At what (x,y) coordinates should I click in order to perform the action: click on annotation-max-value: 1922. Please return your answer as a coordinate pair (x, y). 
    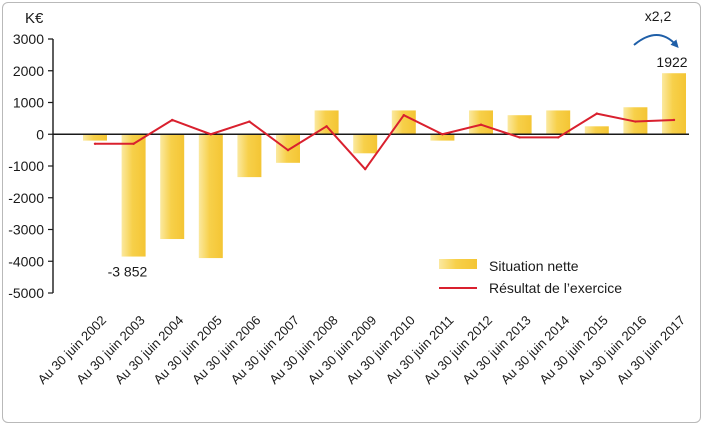
    Looking at the image, I should click on (671, 62).